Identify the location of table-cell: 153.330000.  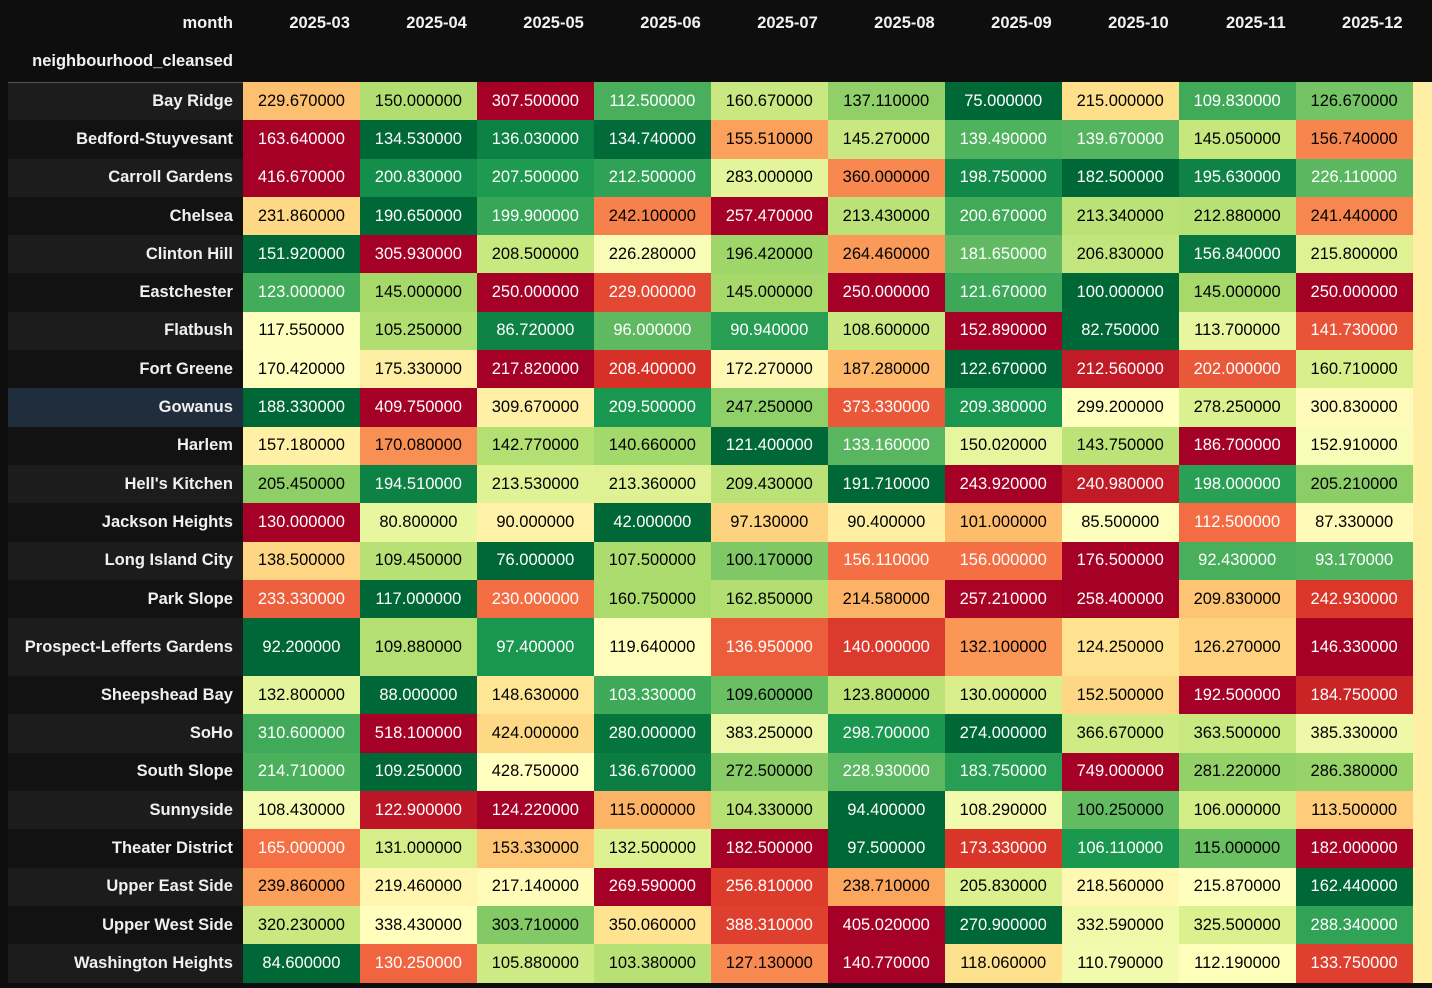
(535, 848).